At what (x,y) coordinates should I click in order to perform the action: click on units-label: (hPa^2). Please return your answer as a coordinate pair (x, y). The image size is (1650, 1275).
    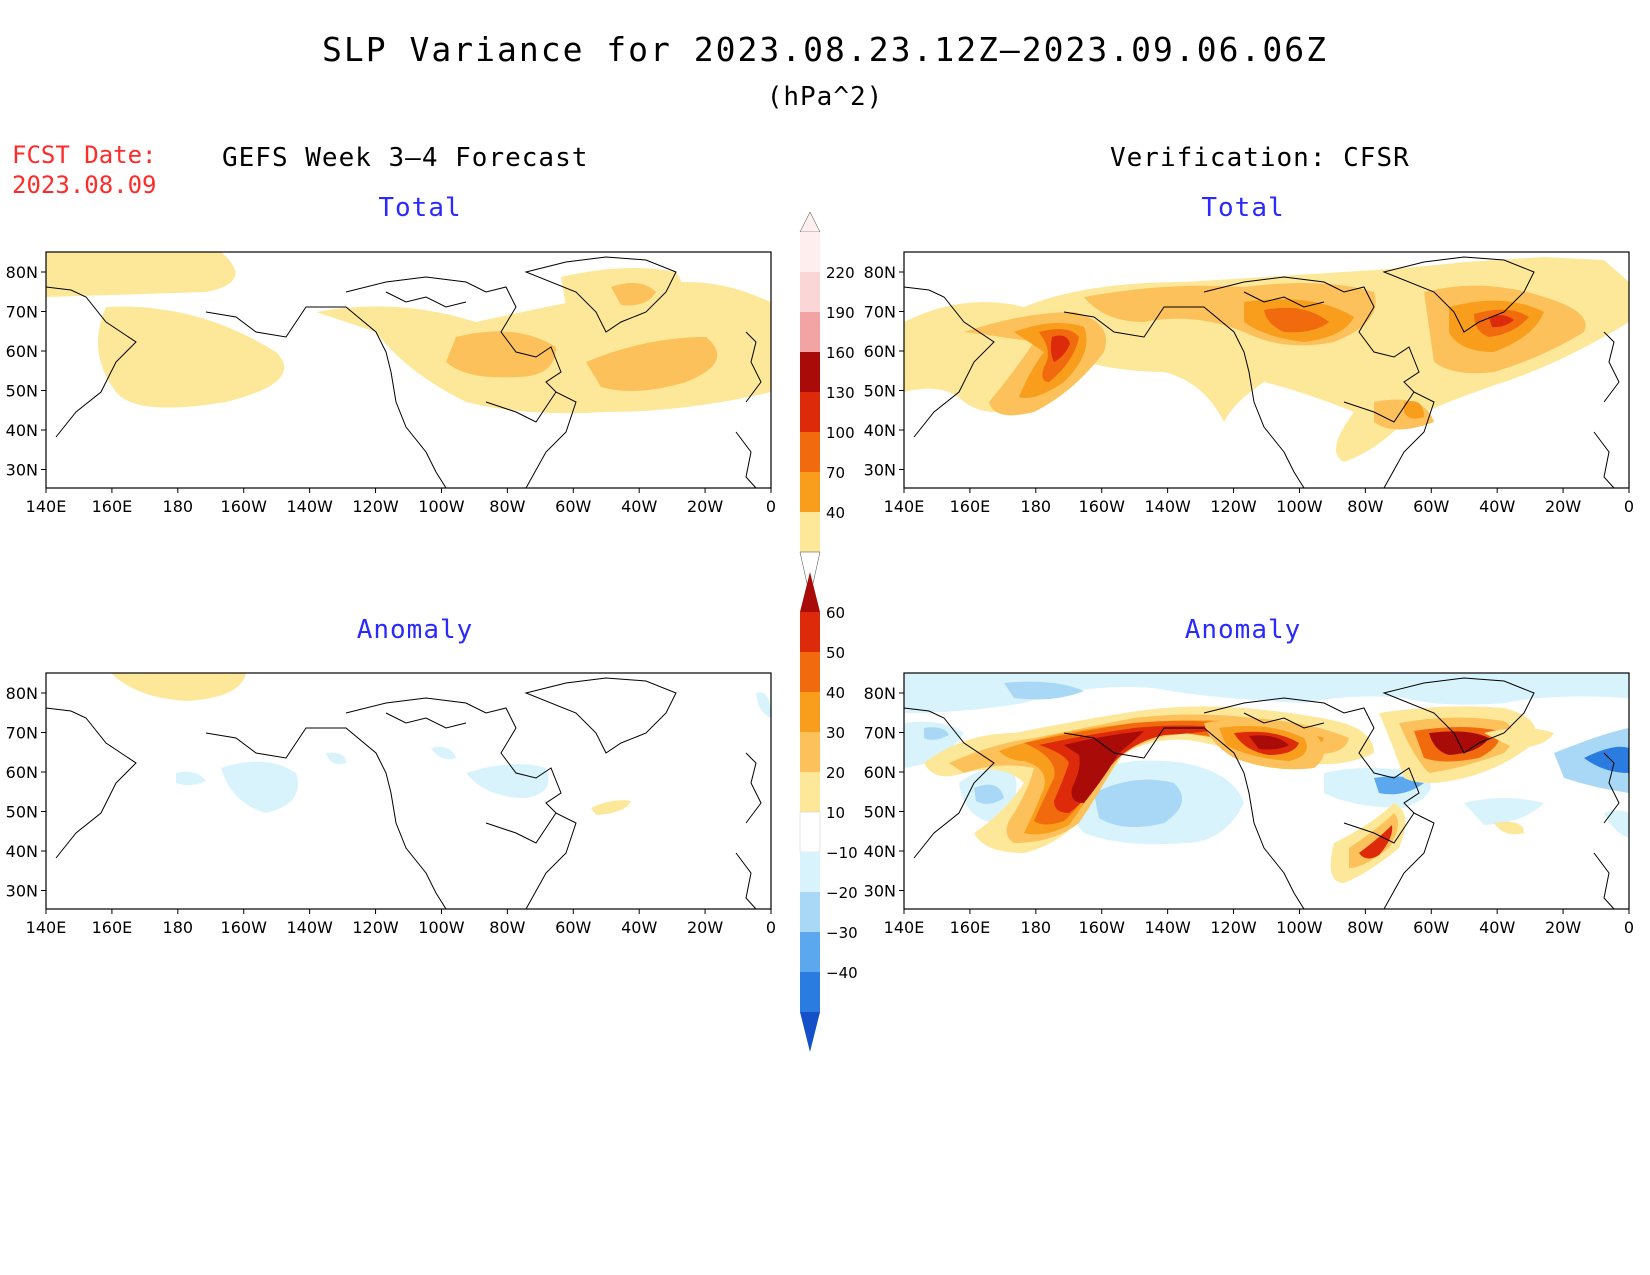
    Looking at the image, I should click on (825, 97).